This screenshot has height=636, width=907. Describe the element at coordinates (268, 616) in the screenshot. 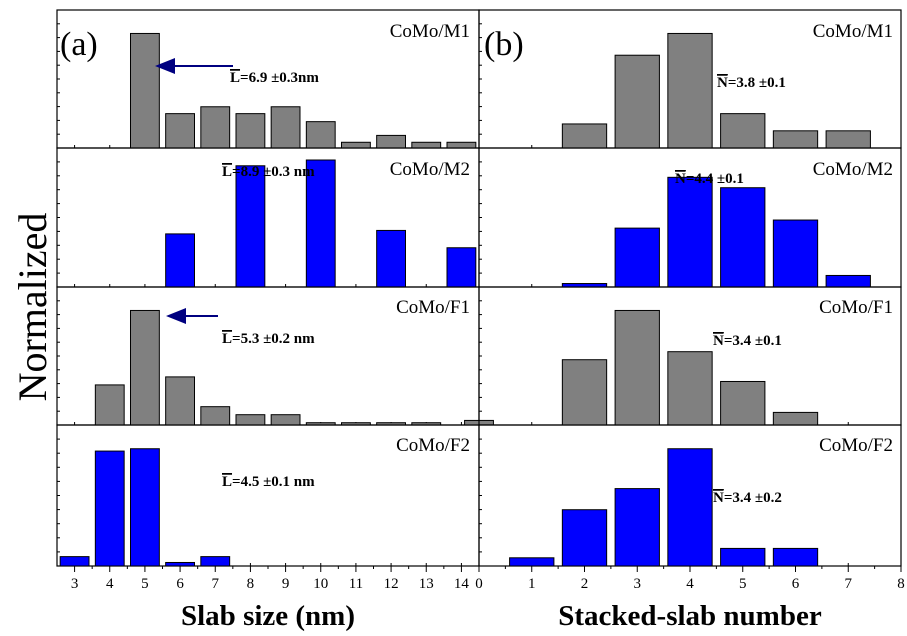

I see `x-axis-label: Slab size (nm)` at that location.